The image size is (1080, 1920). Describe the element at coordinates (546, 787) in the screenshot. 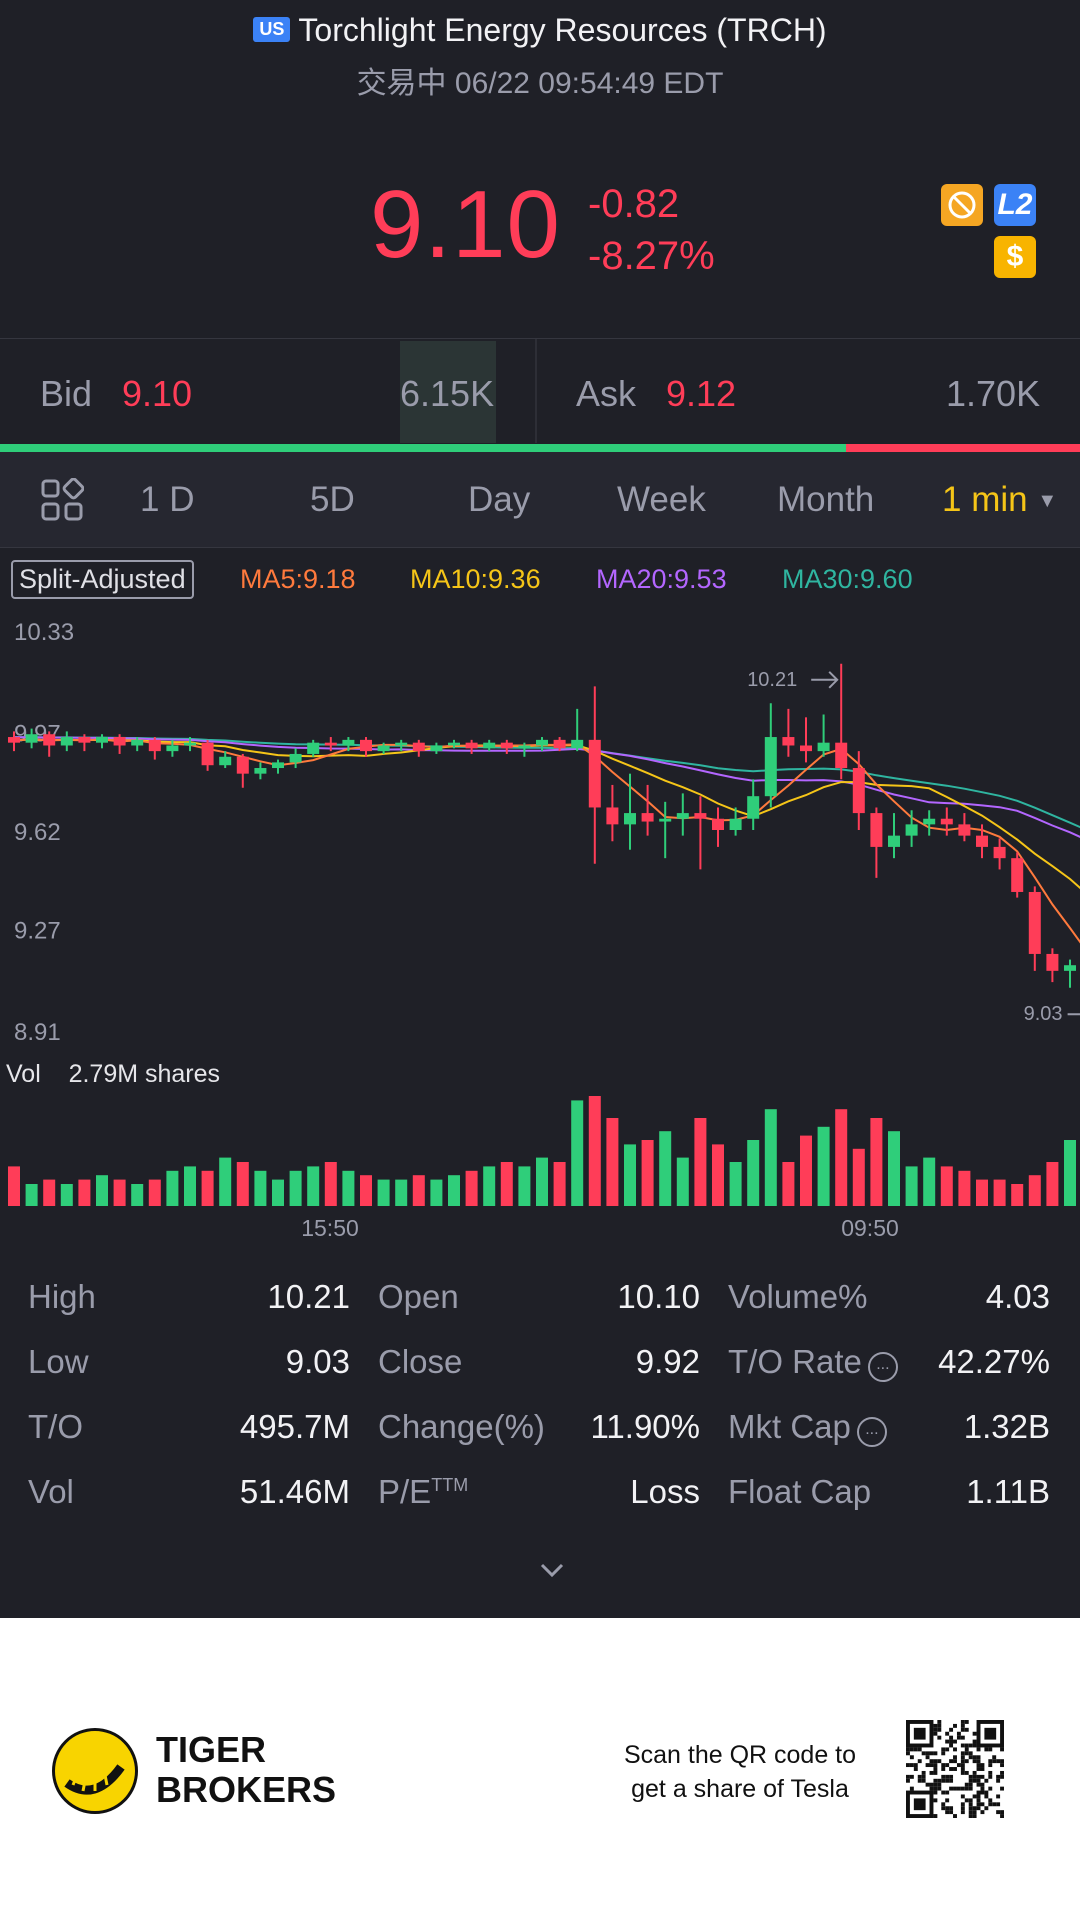

I see `ma20-line` at that location.